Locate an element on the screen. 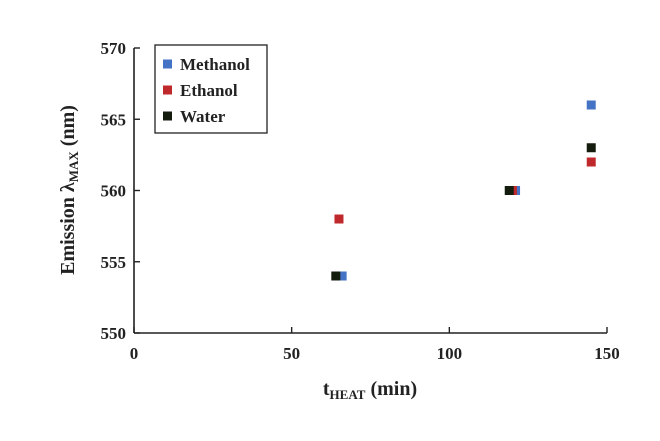 This screenshot has height=441, width=660. x-tick-label: 50 is located at coordinates (291, 353).